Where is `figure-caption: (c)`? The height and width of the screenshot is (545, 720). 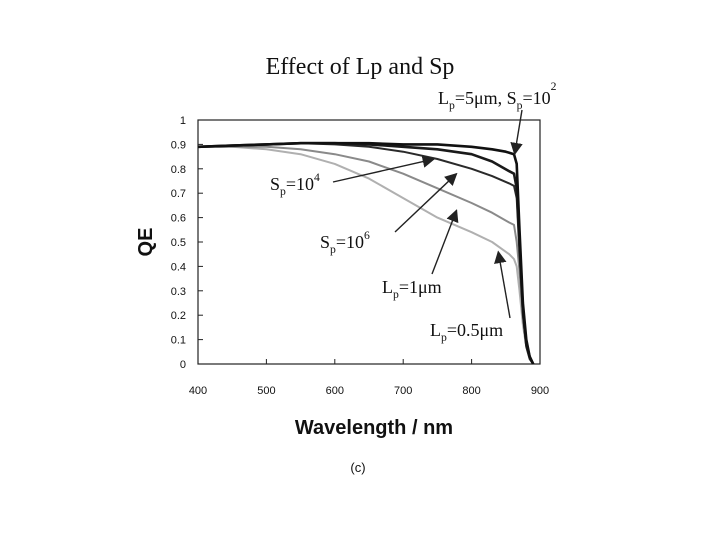 figure-caption: (c) is located at coordinates (357, 467).